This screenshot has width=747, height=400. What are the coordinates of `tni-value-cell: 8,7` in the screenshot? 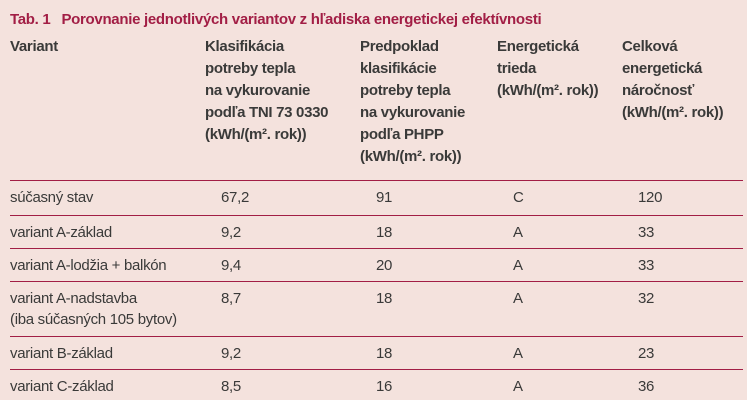 It's located at (282, 309).